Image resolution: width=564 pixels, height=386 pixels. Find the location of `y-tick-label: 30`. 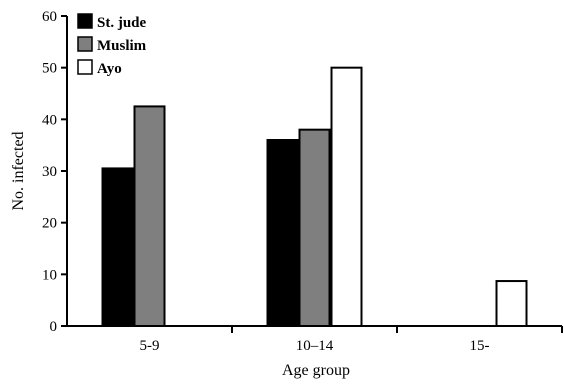

y-tick-label: 30 is located at coordinates (49, 172).